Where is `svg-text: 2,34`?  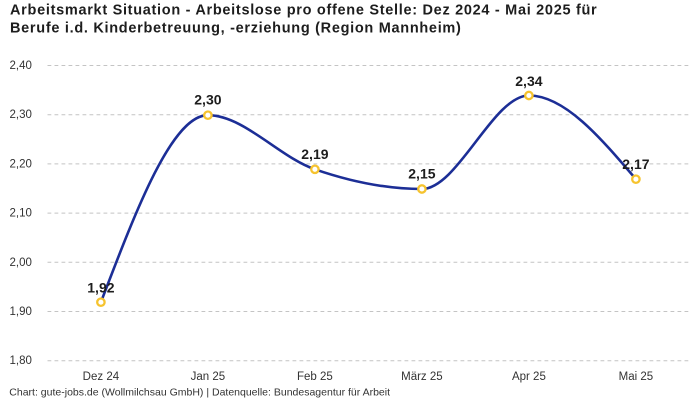 svg-text: 2,34 is located at coordinates (528, 81).